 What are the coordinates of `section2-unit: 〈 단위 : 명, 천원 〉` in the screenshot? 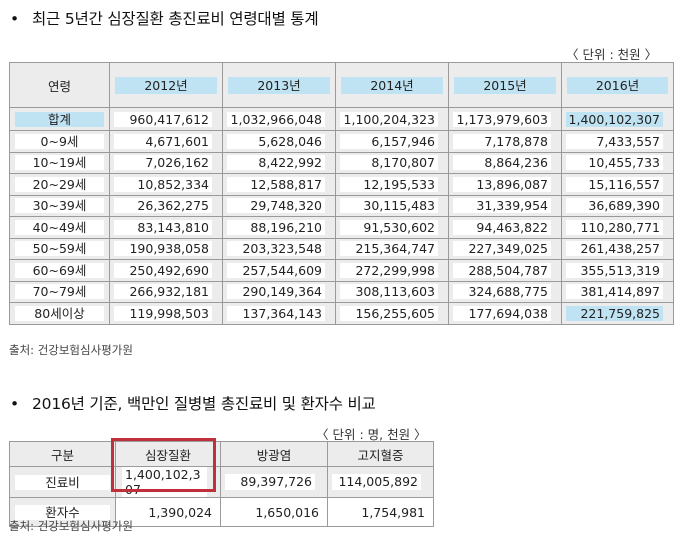 It's located at (371, 434).